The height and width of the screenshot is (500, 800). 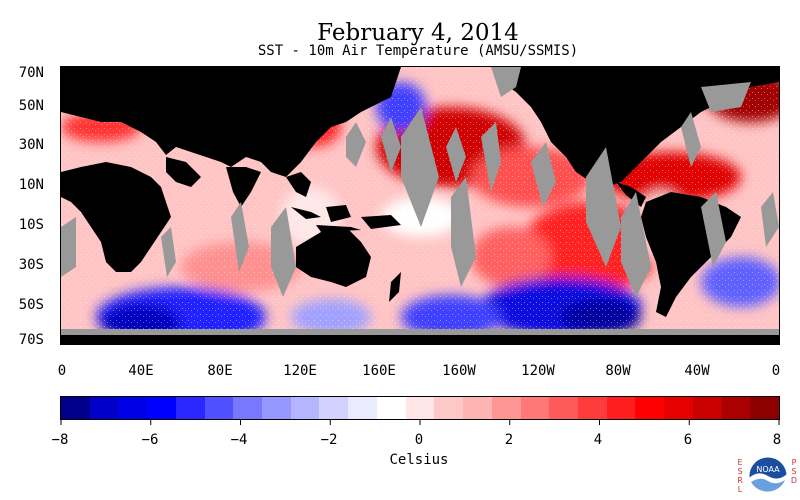 I want to click on lon-label-120e: 120E, so click(x=300, y=371).